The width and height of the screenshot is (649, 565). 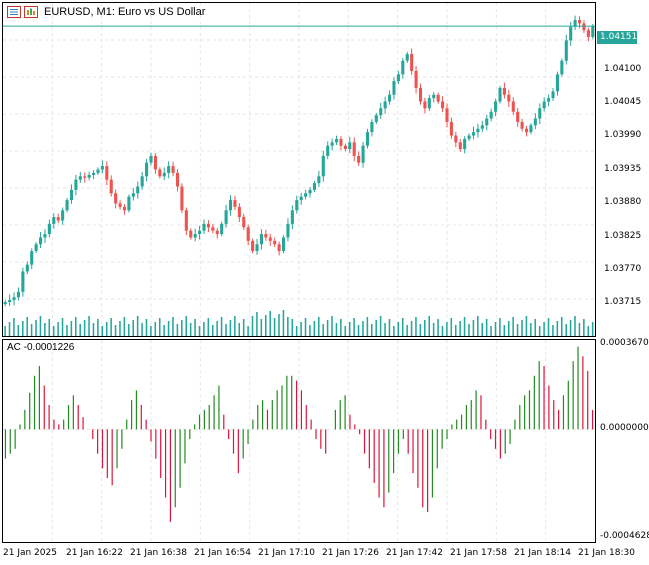 What do you see at coordinates (31, 12) in the screenshot?
I see `chart-settings-icon` at bounding box center [31, 12].